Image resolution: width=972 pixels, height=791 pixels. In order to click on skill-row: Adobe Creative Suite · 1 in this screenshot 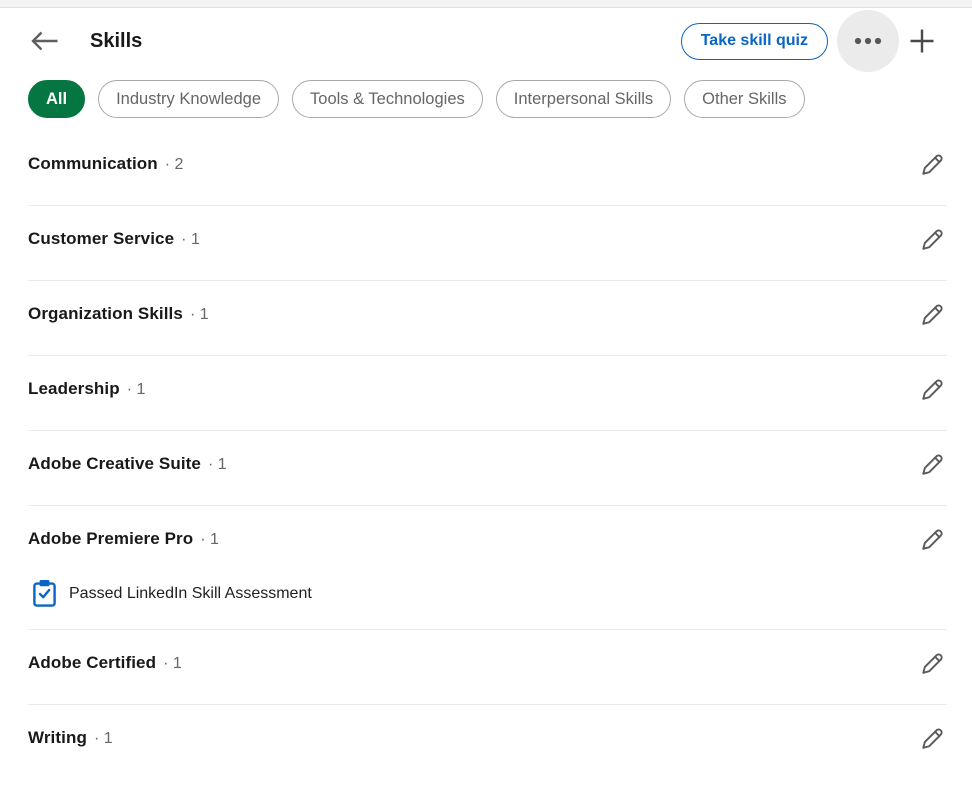, I will do `click(487, 468)`.